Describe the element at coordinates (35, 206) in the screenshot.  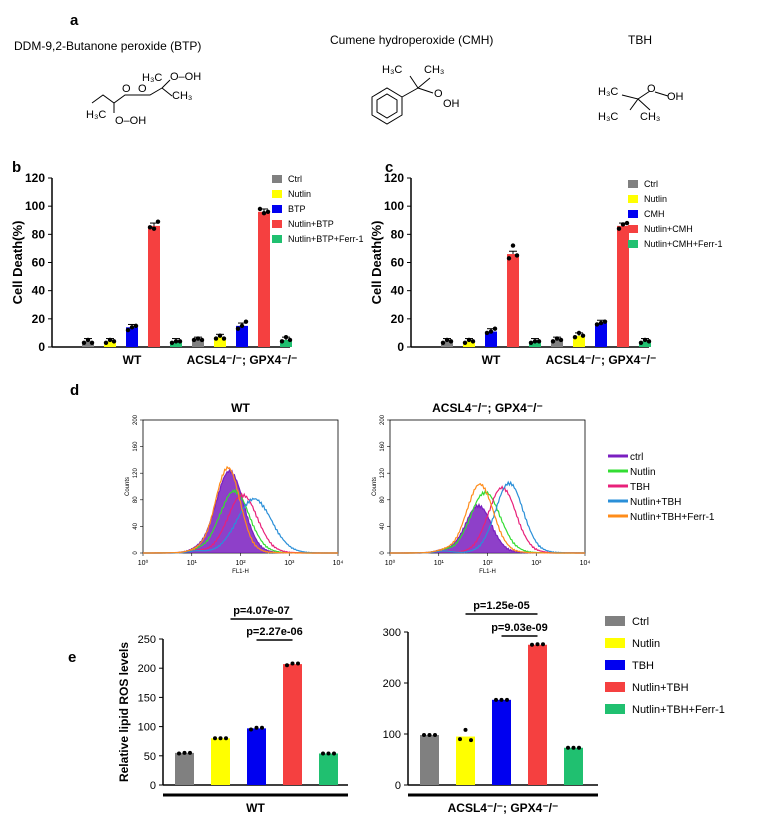
I see `b-y-tick-label: 100` at that location.